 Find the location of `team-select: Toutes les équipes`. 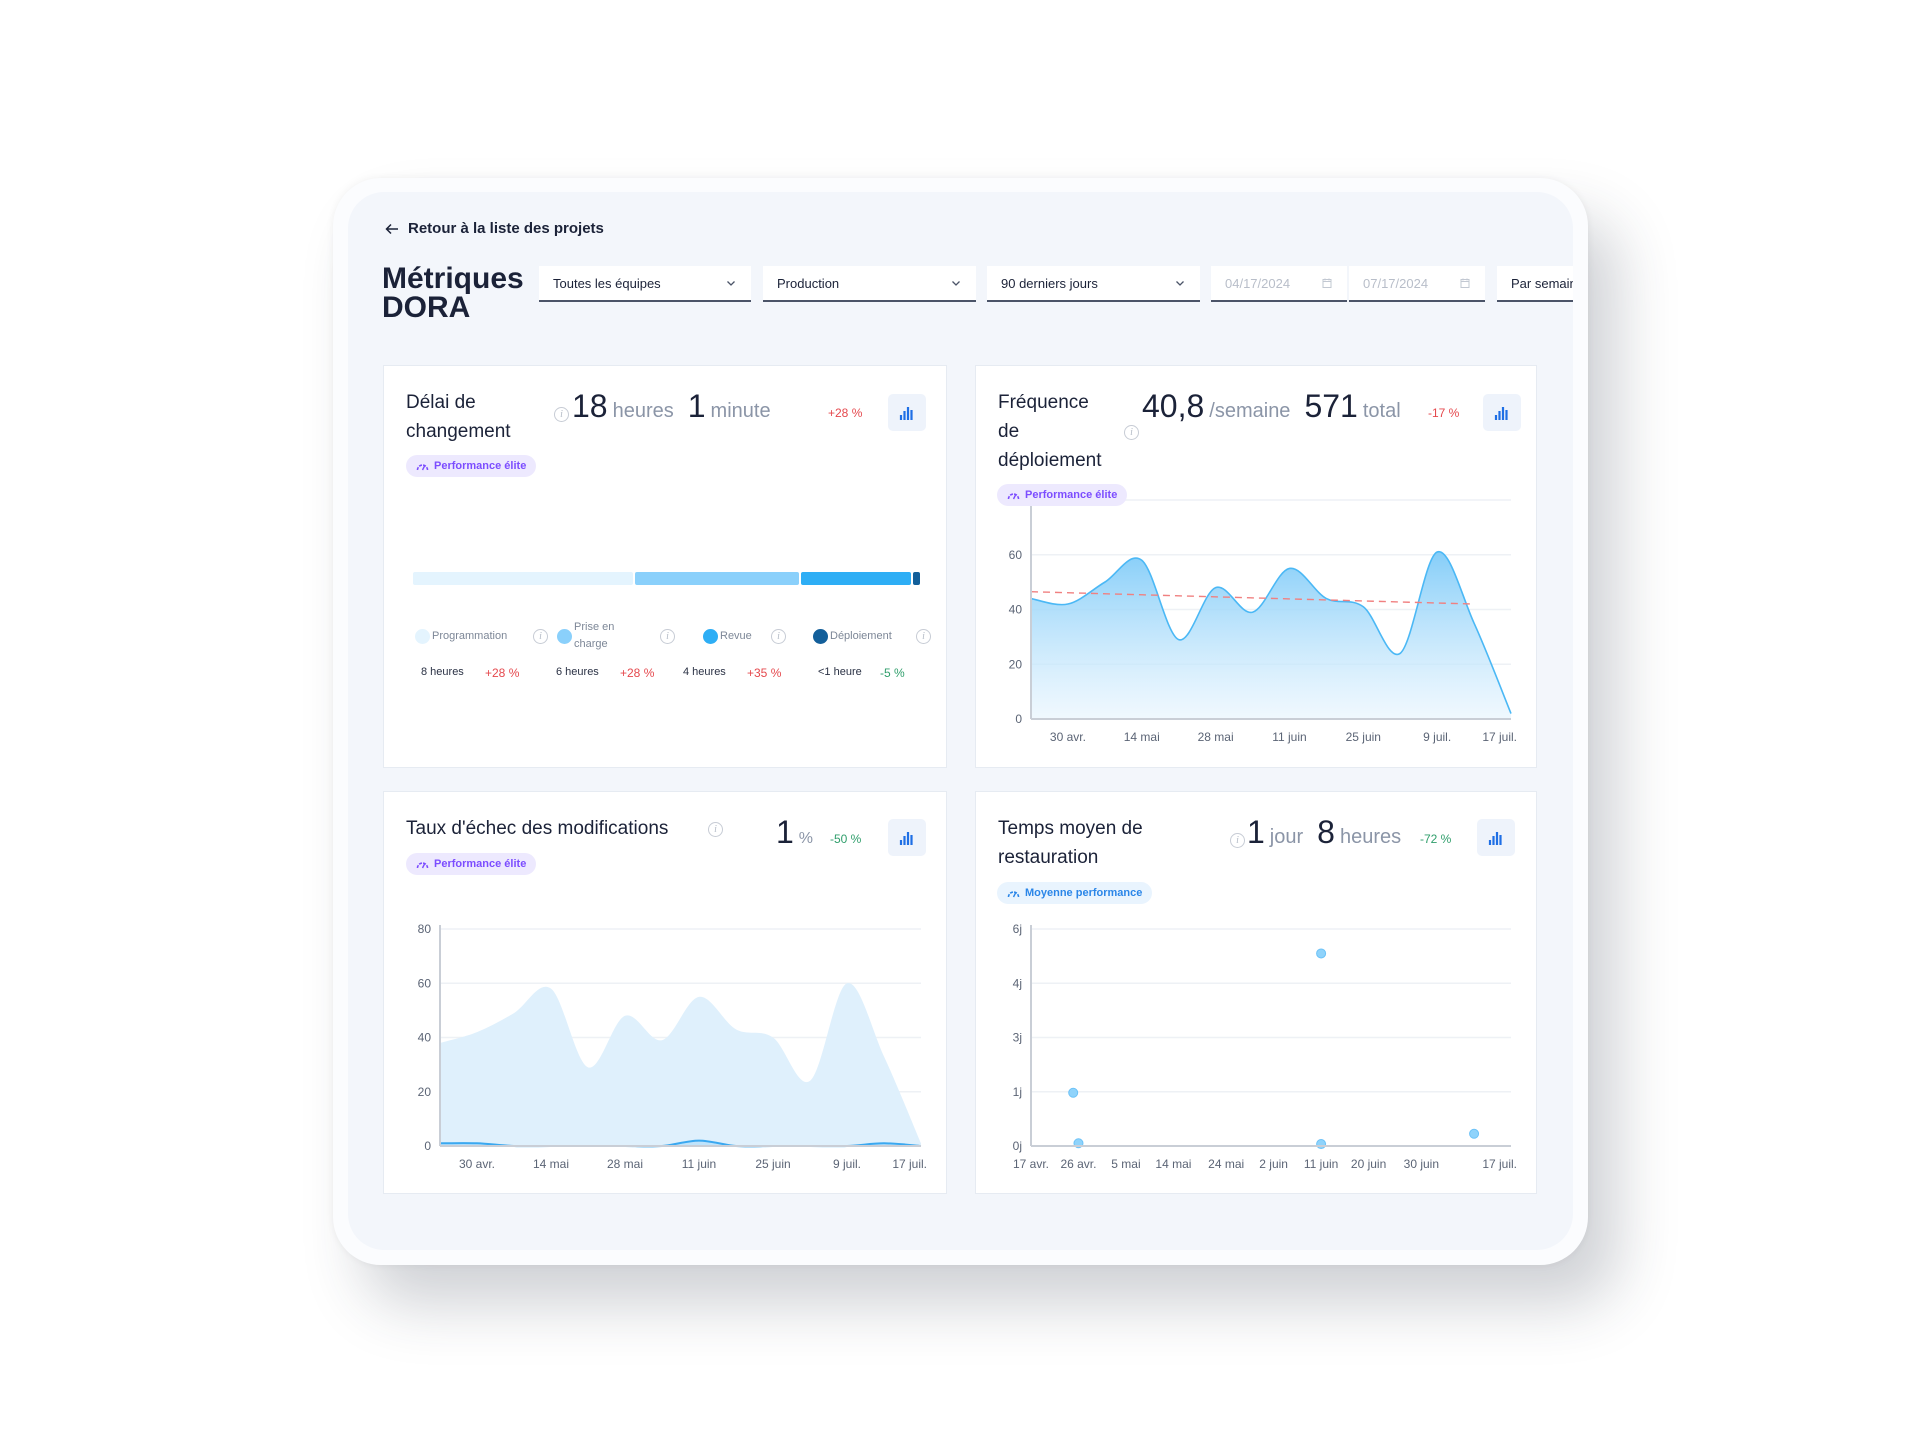

team-select: Toutes les équipes is located at coordinates (645, 284).